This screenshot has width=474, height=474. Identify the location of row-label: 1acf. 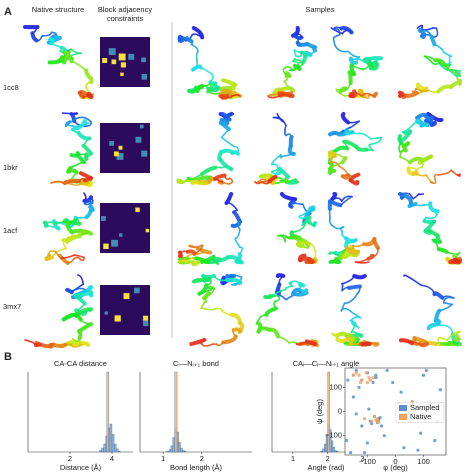
(10, 230).